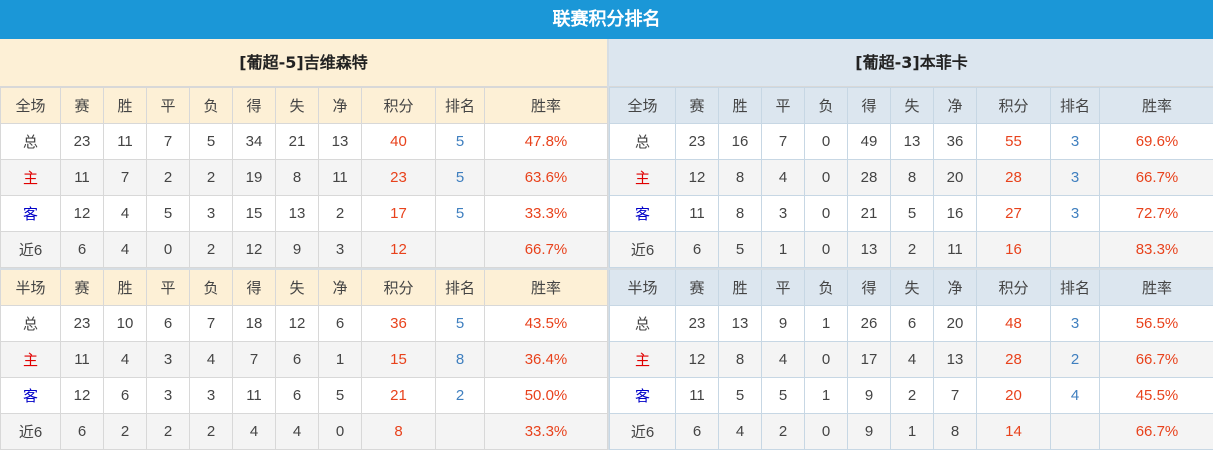 This screenshot has width=1213, height=450. What do you see at coordinates (168, 287) in the screenshot?
I see `column-header: 平` at bounding box center [168, 287].